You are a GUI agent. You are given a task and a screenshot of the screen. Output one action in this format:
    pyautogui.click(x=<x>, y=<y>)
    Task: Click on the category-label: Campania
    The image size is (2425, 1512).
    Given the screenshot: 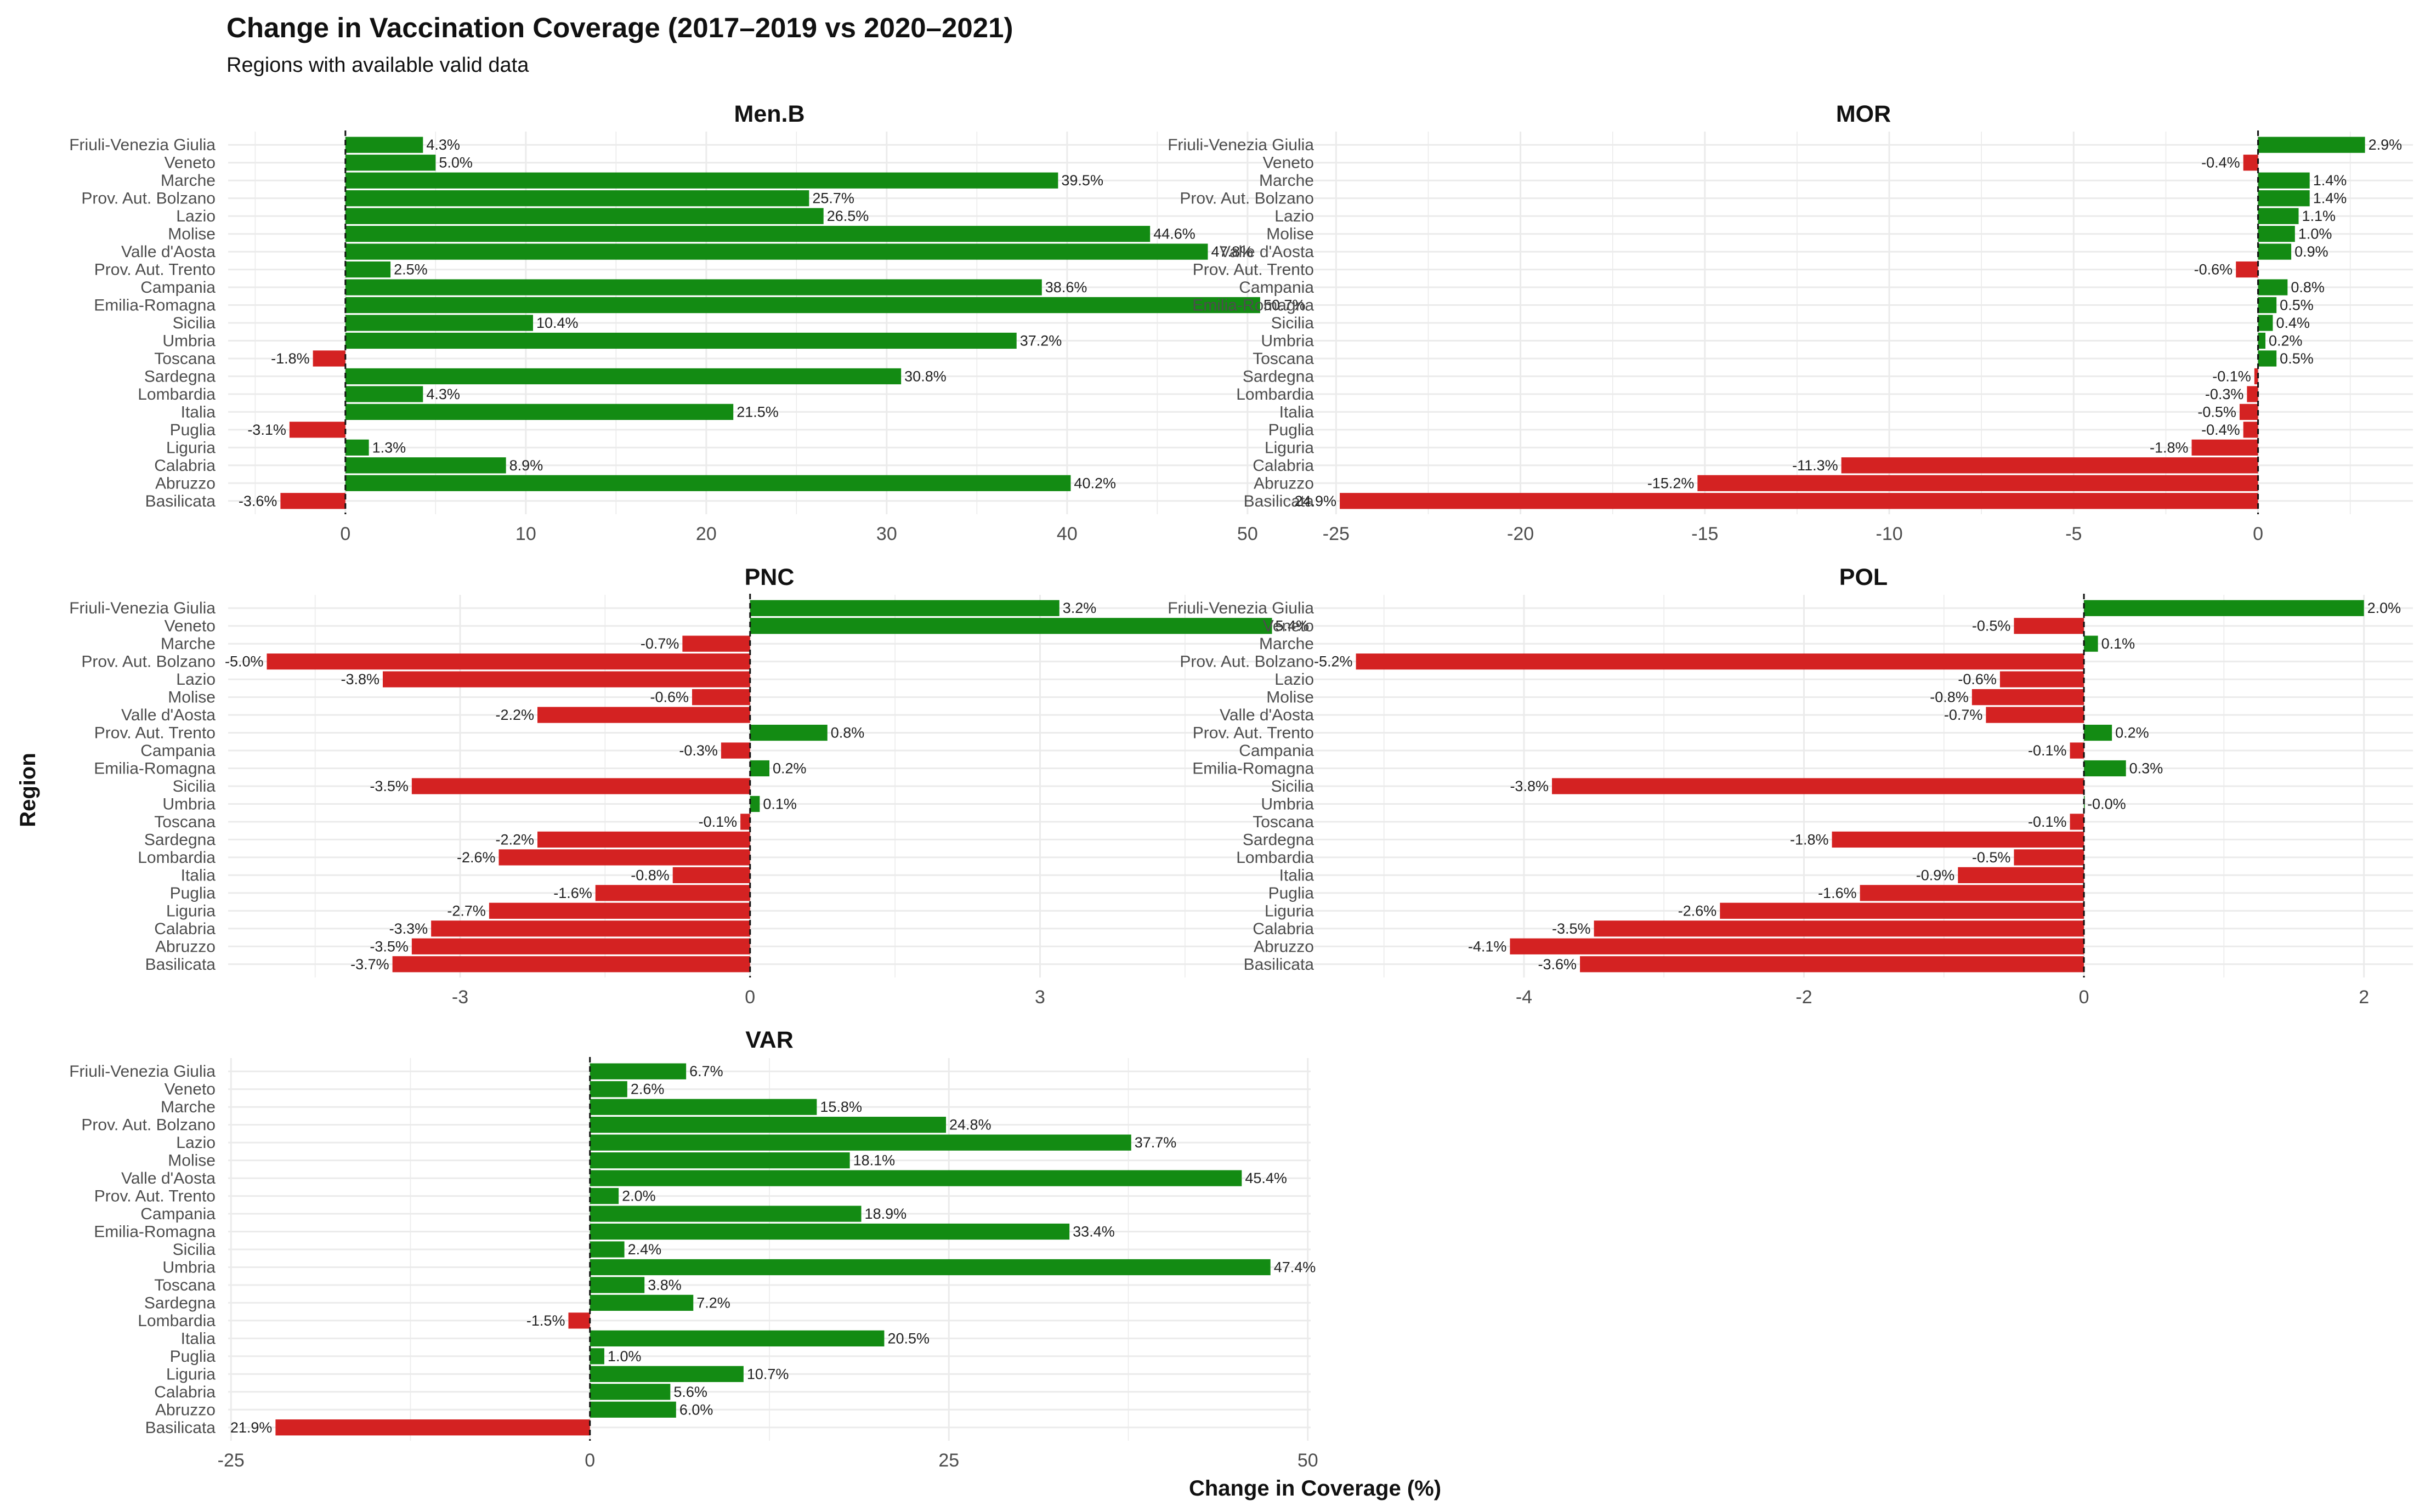 What is the action you would take?
    pyautogui.click(x=1276, y=287)
    